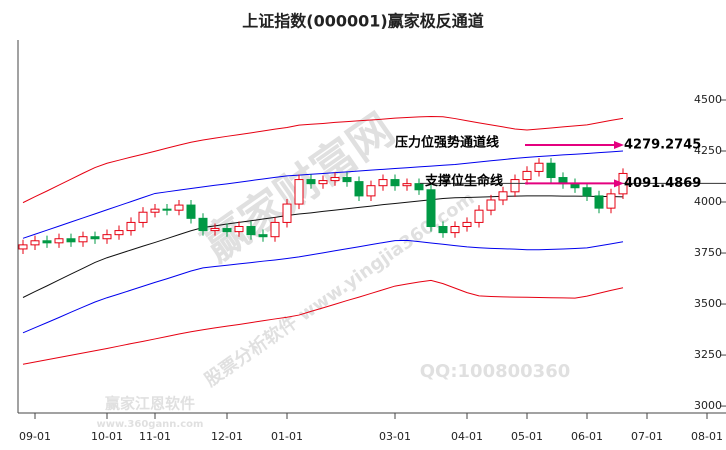 The width and height of the screenshot is (726, 450). What do you see at coordinates (107, 436) in the screenshot?
I see `x-tick-label: 10-01` at bounding box center [107, 436].